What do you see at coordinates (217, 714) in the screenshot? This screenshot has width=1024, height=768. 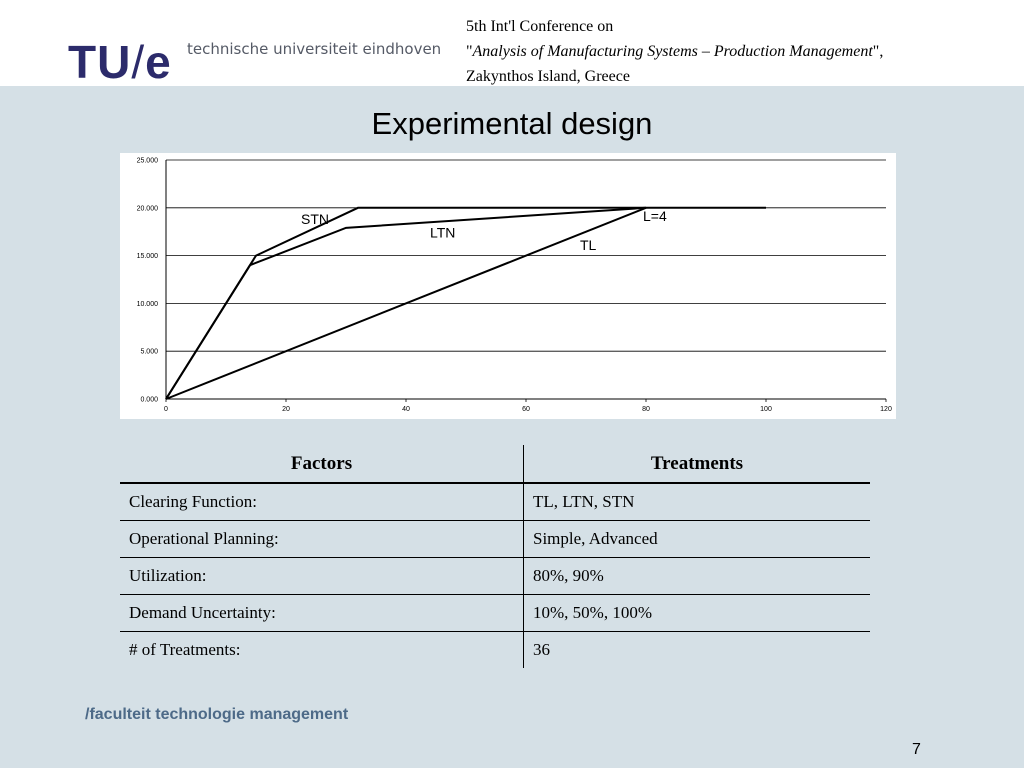 I see `faculty-footer: /faculteit technologie management` at bounding box center [217, 714].